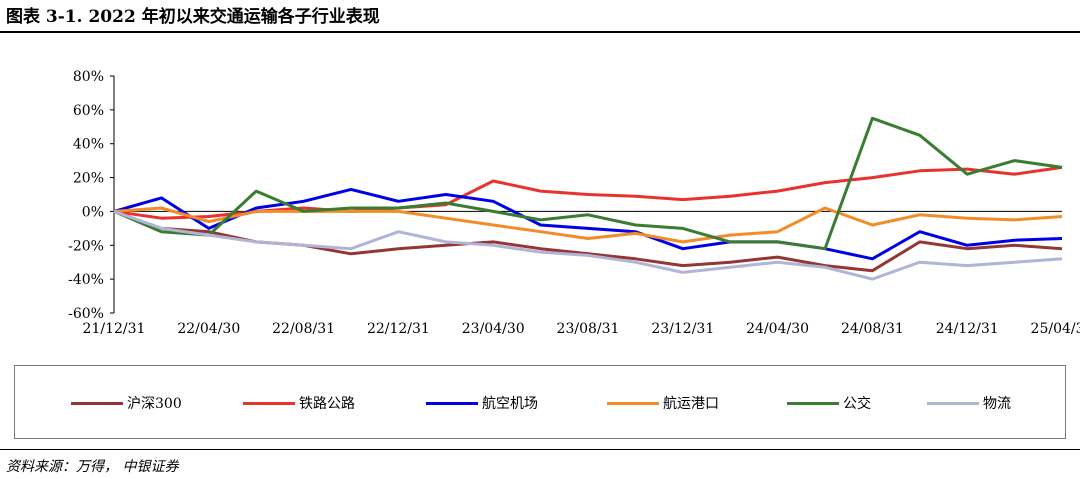  Describe the element at coordinates (93, 212) in the screenshot. I see `y-tick-label: 0%` at that location.